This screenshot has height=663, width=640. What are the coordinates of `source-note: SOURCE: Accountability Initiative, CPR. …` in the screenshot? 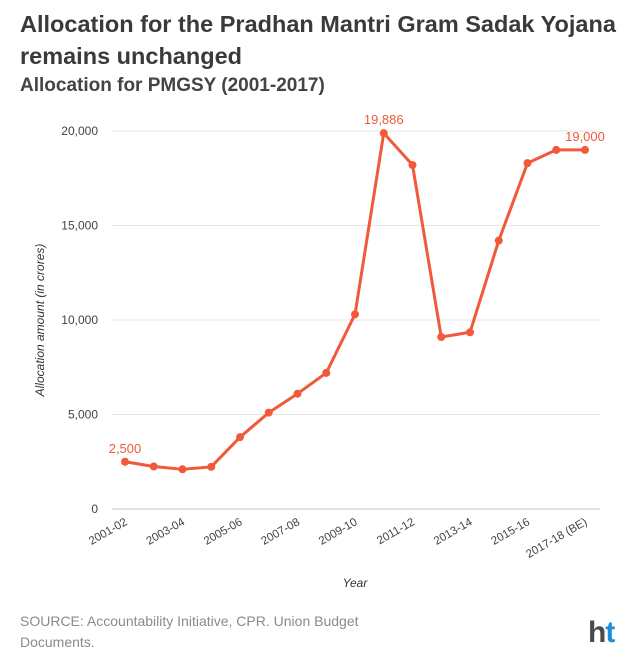 It's located at (189, 631).